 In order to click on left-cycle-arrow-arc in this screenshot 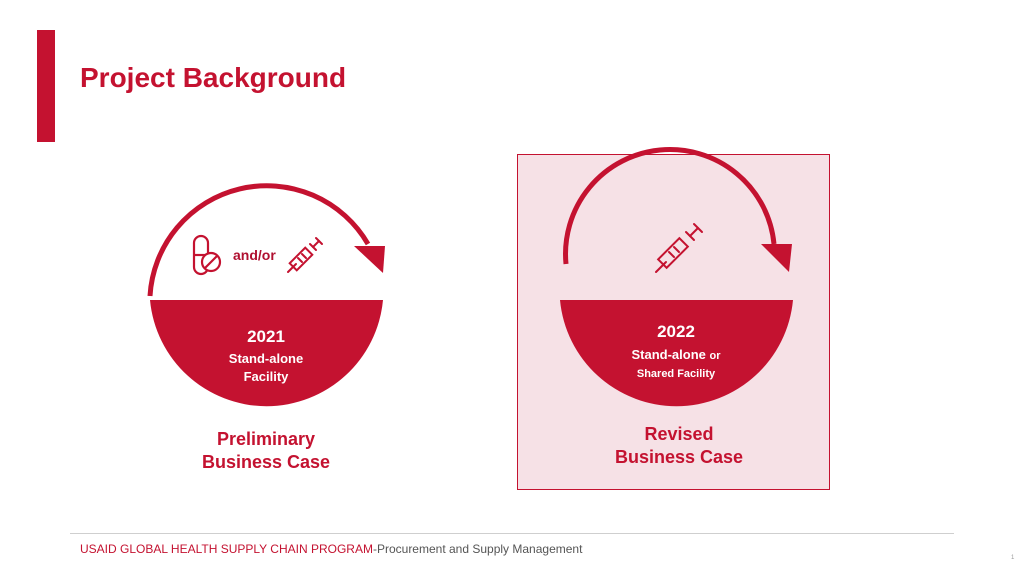, I will do `click(259, 240)`.